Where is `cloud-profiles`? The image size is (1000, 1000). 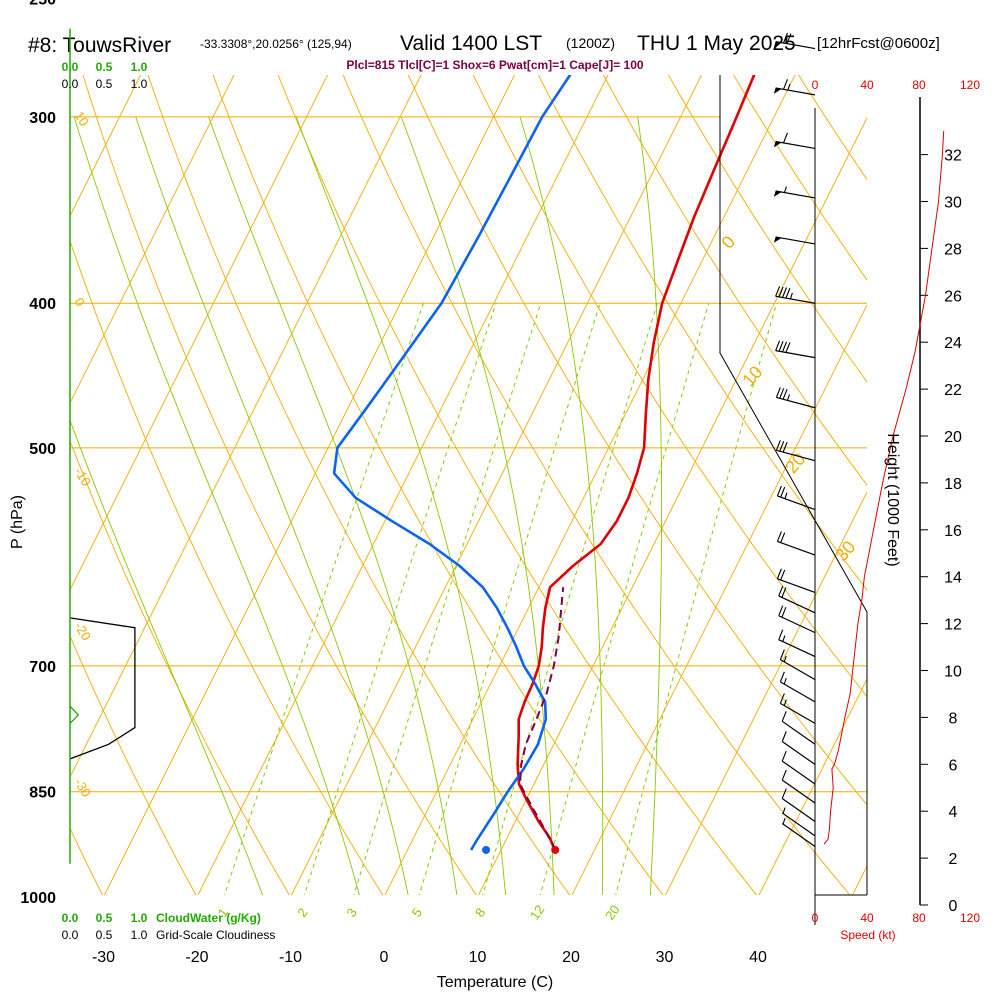
cloud-profiles is located at coordinates (102, 446).